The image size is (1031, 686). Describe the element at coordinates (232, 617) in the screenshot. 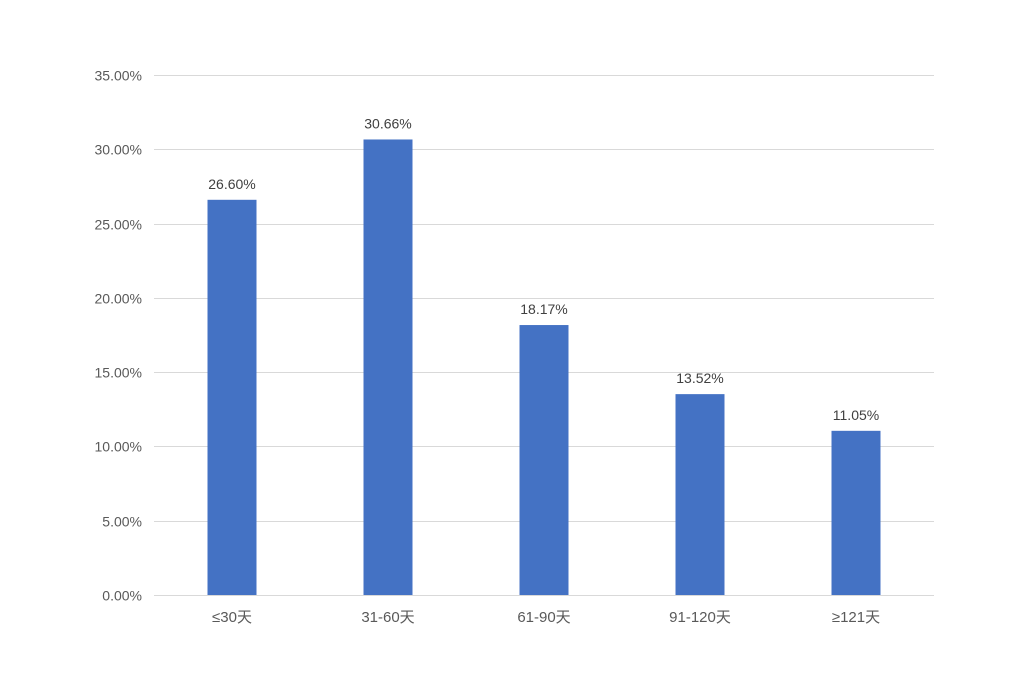

I see `x-tick-label: ≤30天` at that location.